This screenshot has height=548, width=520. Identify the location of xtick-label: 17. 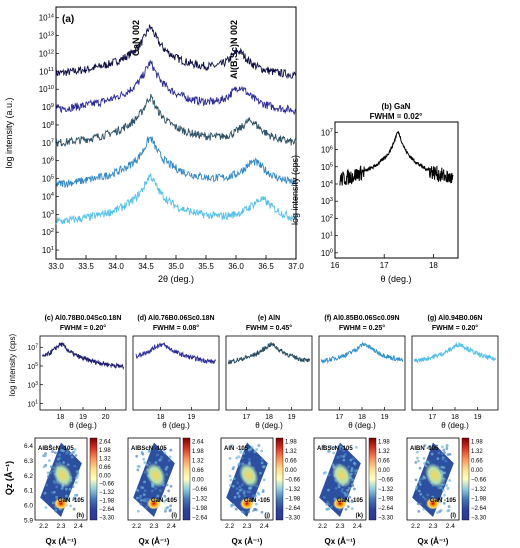
(339, 417).